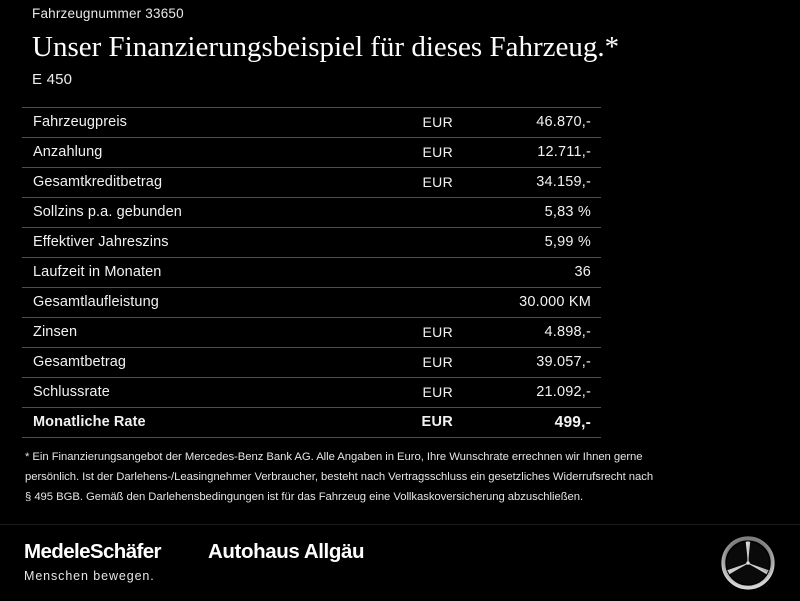 Image resolution: width=800 pixels, height=601 pixels. Describe the element at coordinates (527, 392) in the screenshot. I see `row-value: 21.092,-` at that location.